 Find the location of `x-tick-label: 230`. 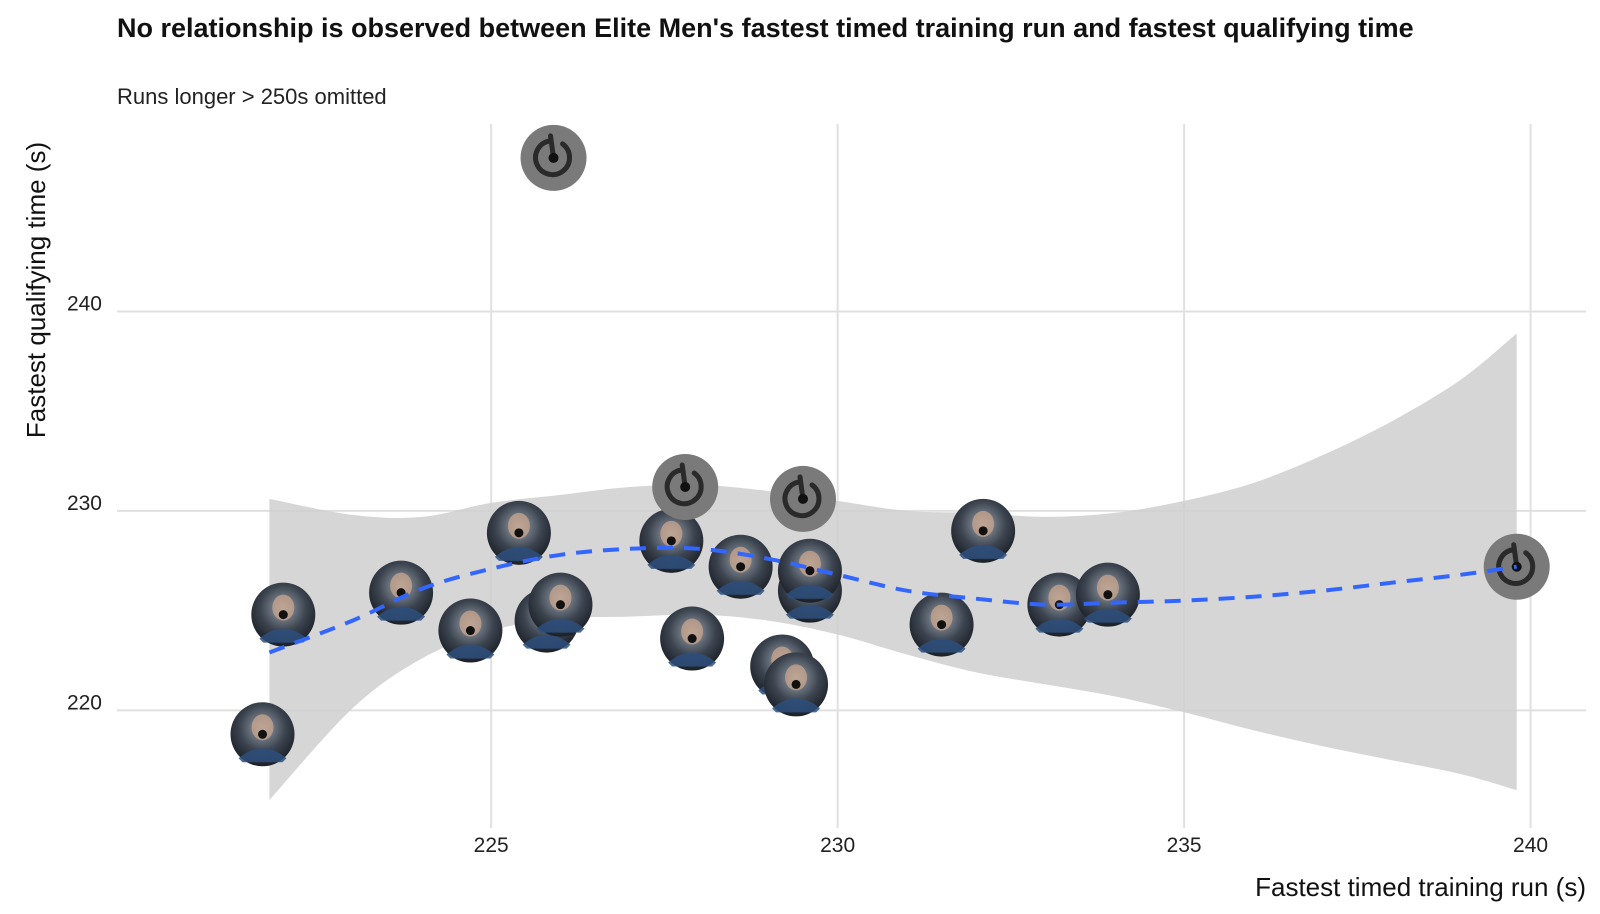

x-tick-label: 230 is located at coordinates (837, 845).